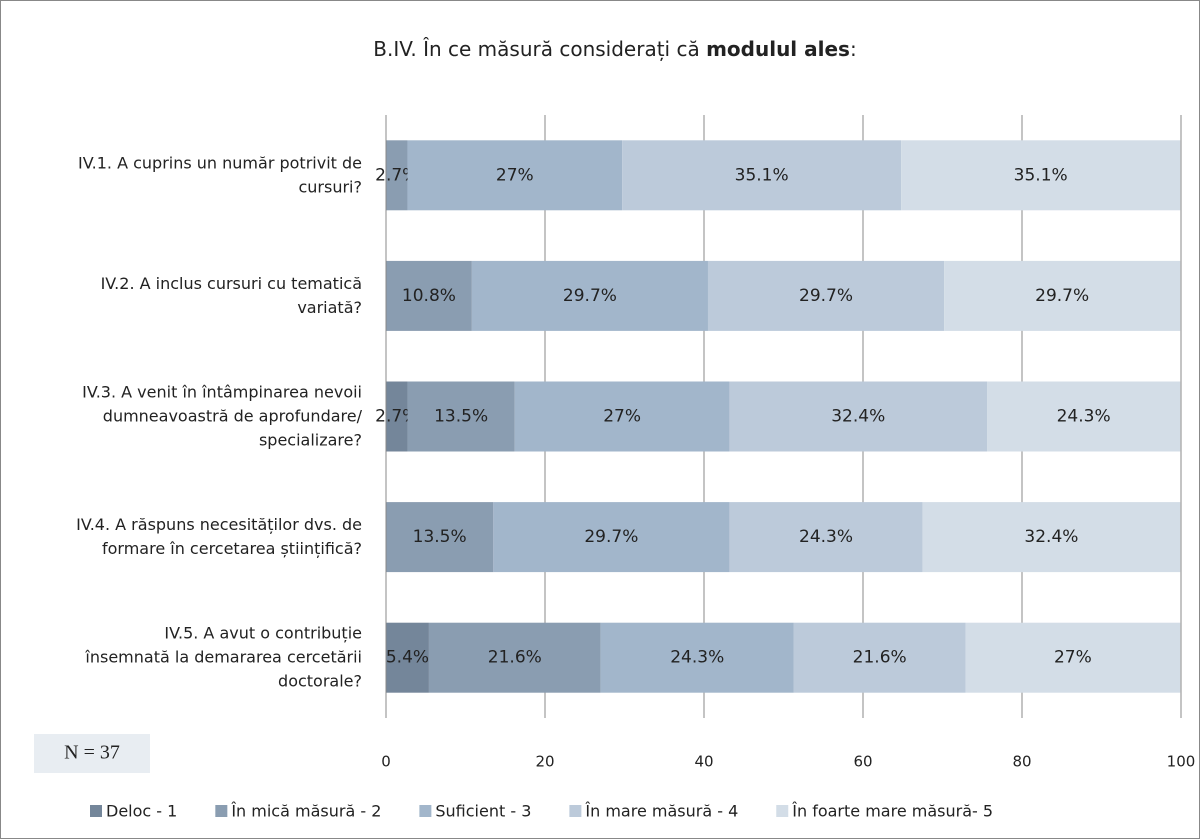  Describe the element at coordinates (703, 762) in the screenshot. I see `x-tick-label: 40` at that location.